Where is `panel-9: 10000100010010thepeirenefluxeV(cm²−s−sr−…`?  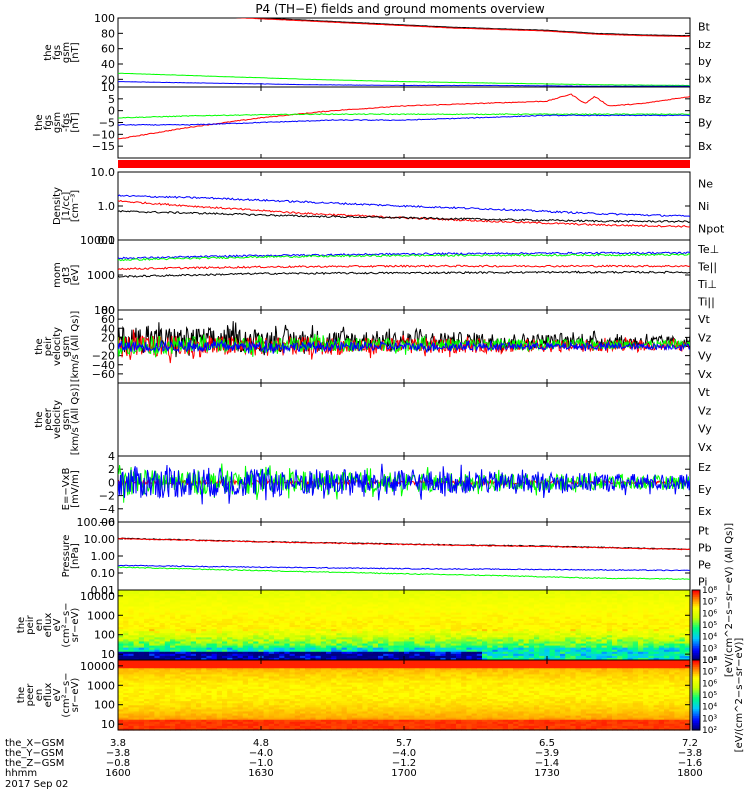
panel-9: 10000100010010thepeirenefluxeV(cm²−s−sr−… is located at coordinates (353, 625).